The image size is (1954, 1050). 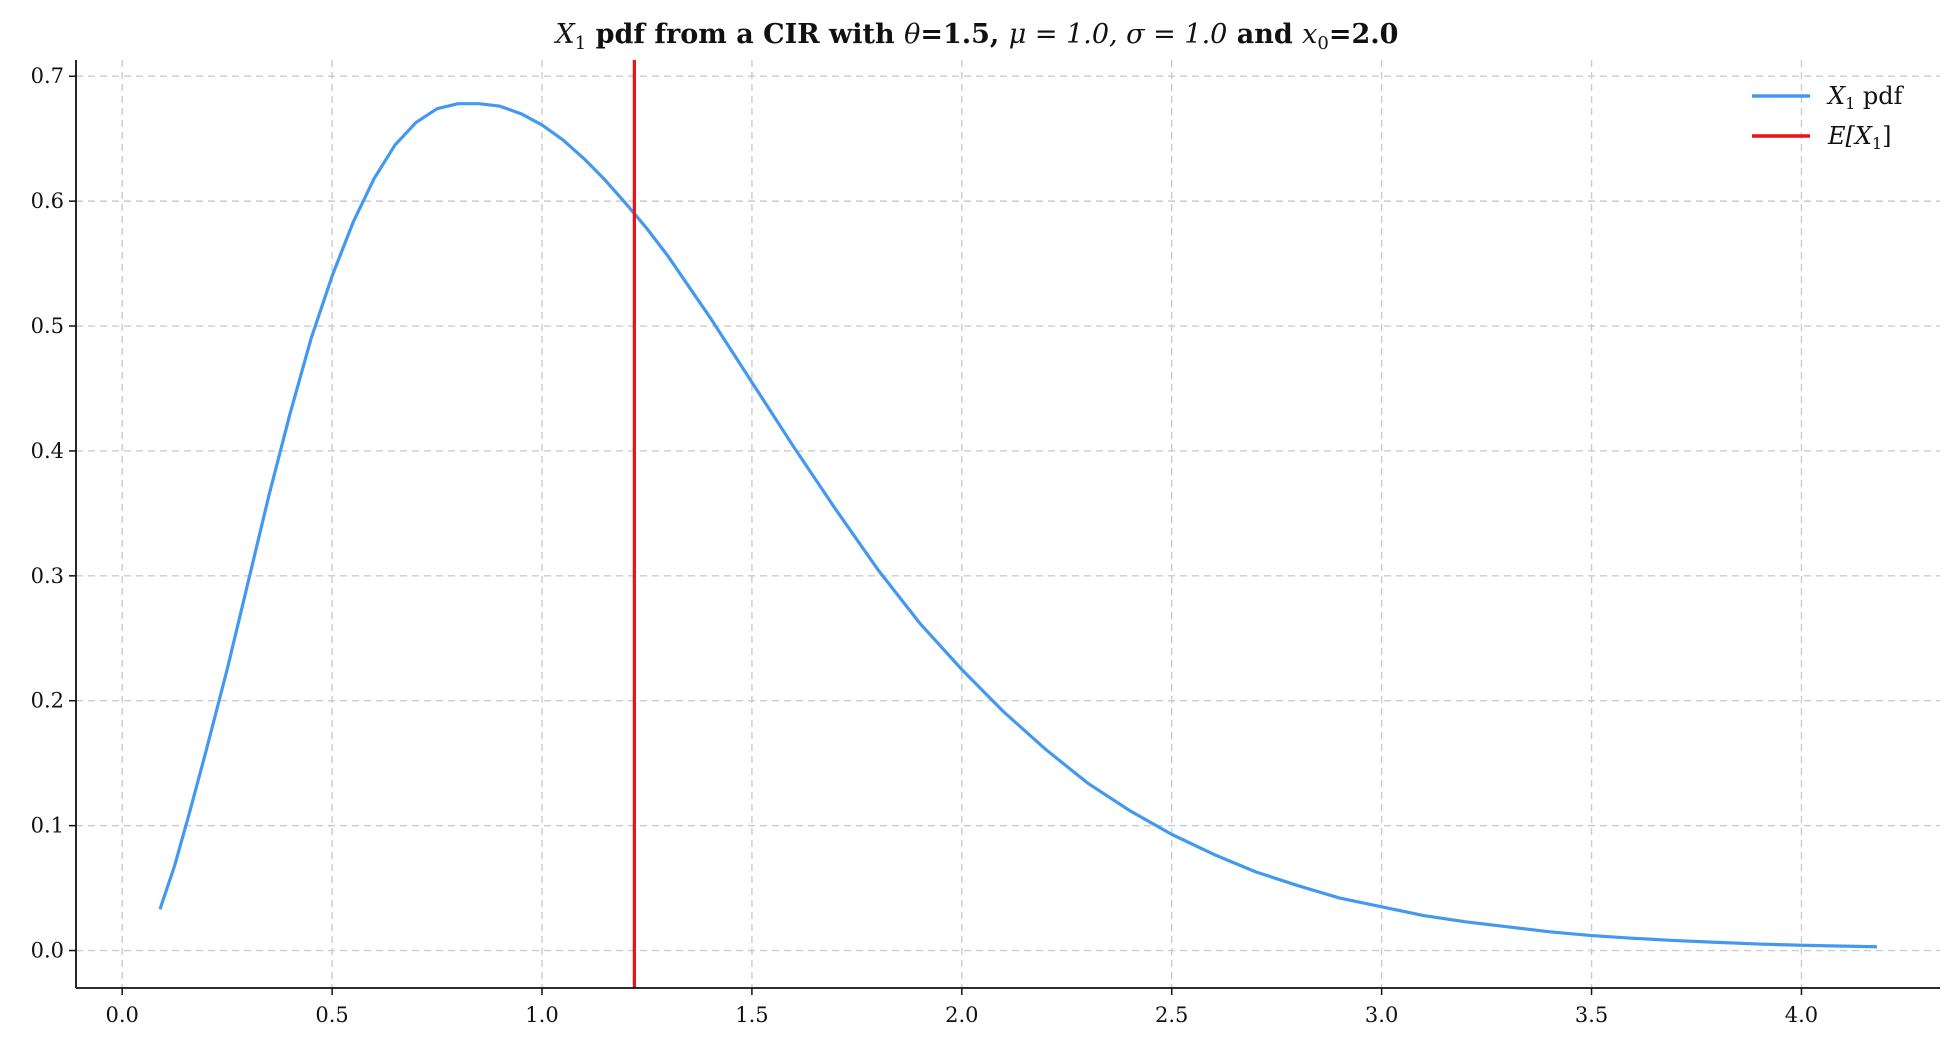 What do you see at coordinates (47, 826) in the screenshot?
I see `y-tick-label: 0.1` at bounding box center [47, 826].